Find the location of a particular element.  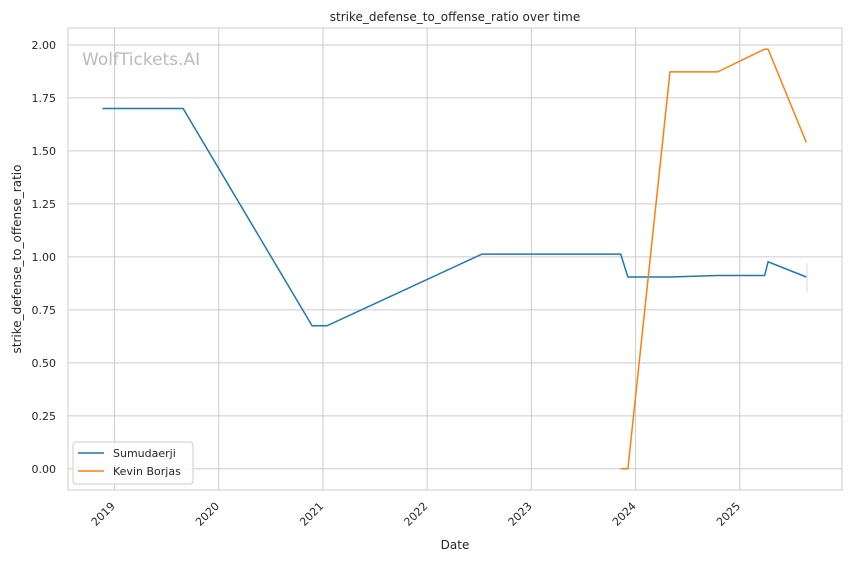

y-tick-label: 0.25 is located at coordinates (44, 416).